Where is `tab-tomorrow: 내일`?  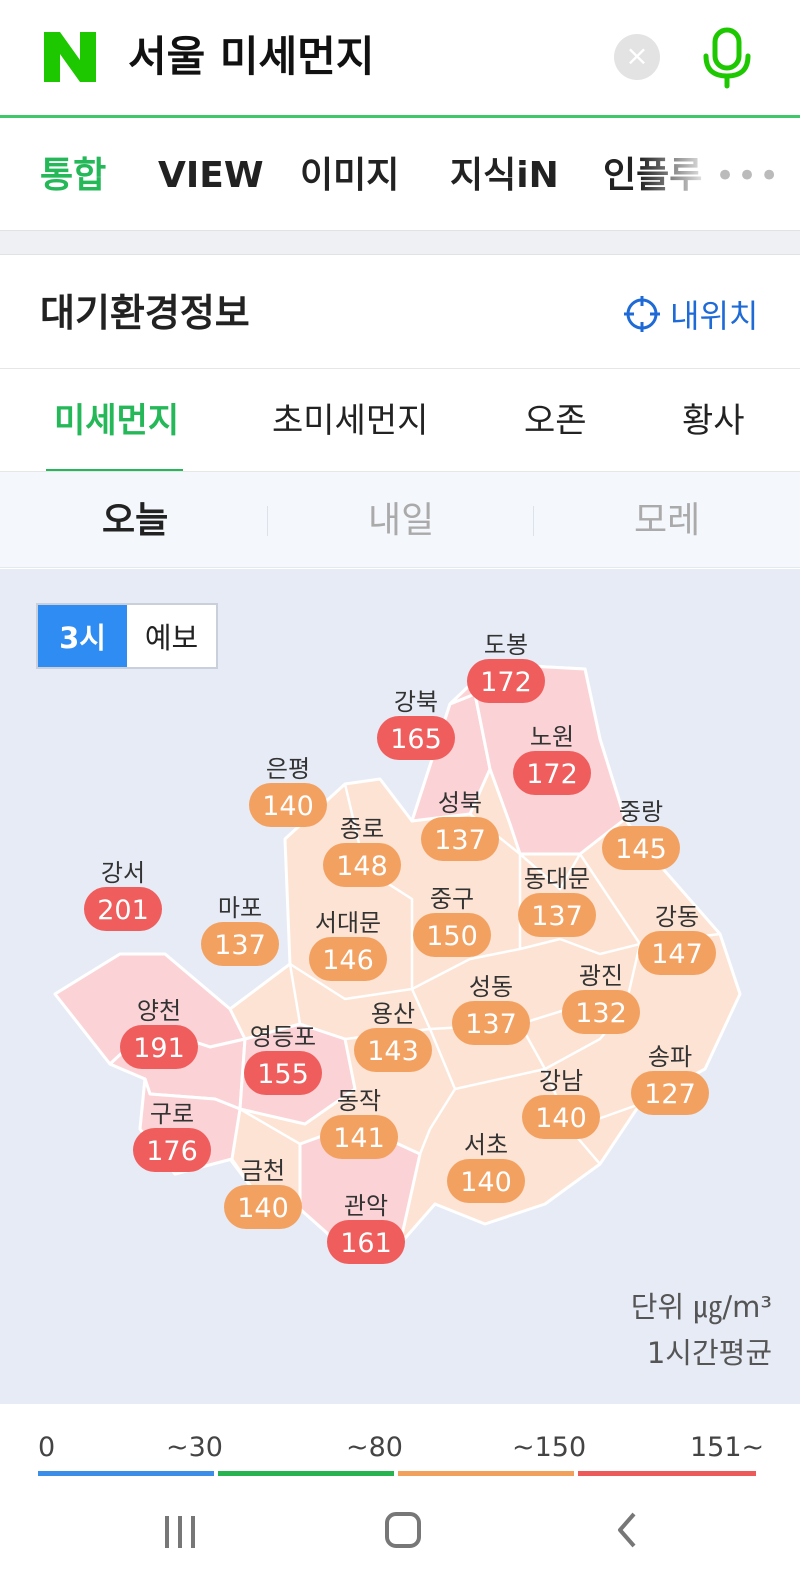 tab-tomorrow: 내일 is located at coordinates (401, 520).